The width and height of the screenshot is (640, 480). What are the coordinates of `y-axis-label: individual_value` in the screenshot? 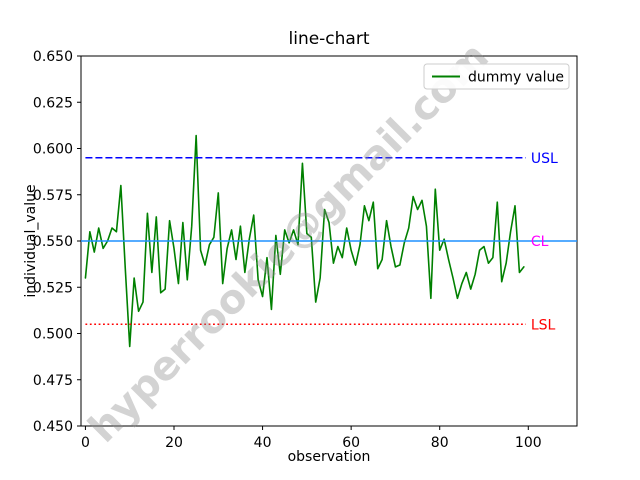 It's located at (31, 241).